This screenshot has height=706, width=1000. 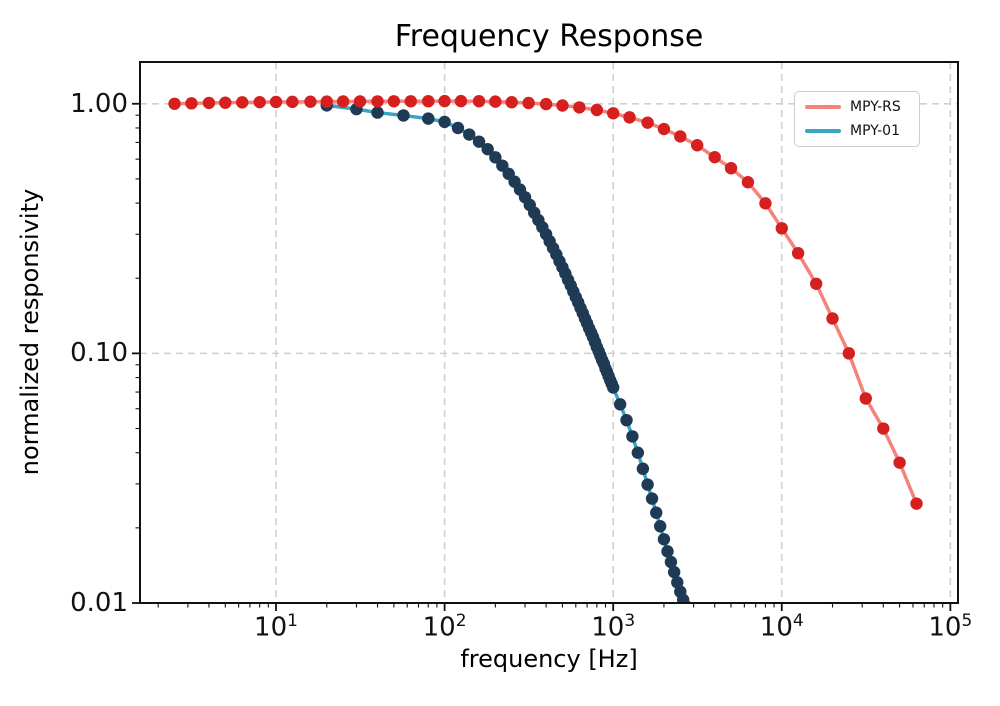 I want to click on legend-entry-mpy-rs: MPY-RS, so click(x=857, y=107).